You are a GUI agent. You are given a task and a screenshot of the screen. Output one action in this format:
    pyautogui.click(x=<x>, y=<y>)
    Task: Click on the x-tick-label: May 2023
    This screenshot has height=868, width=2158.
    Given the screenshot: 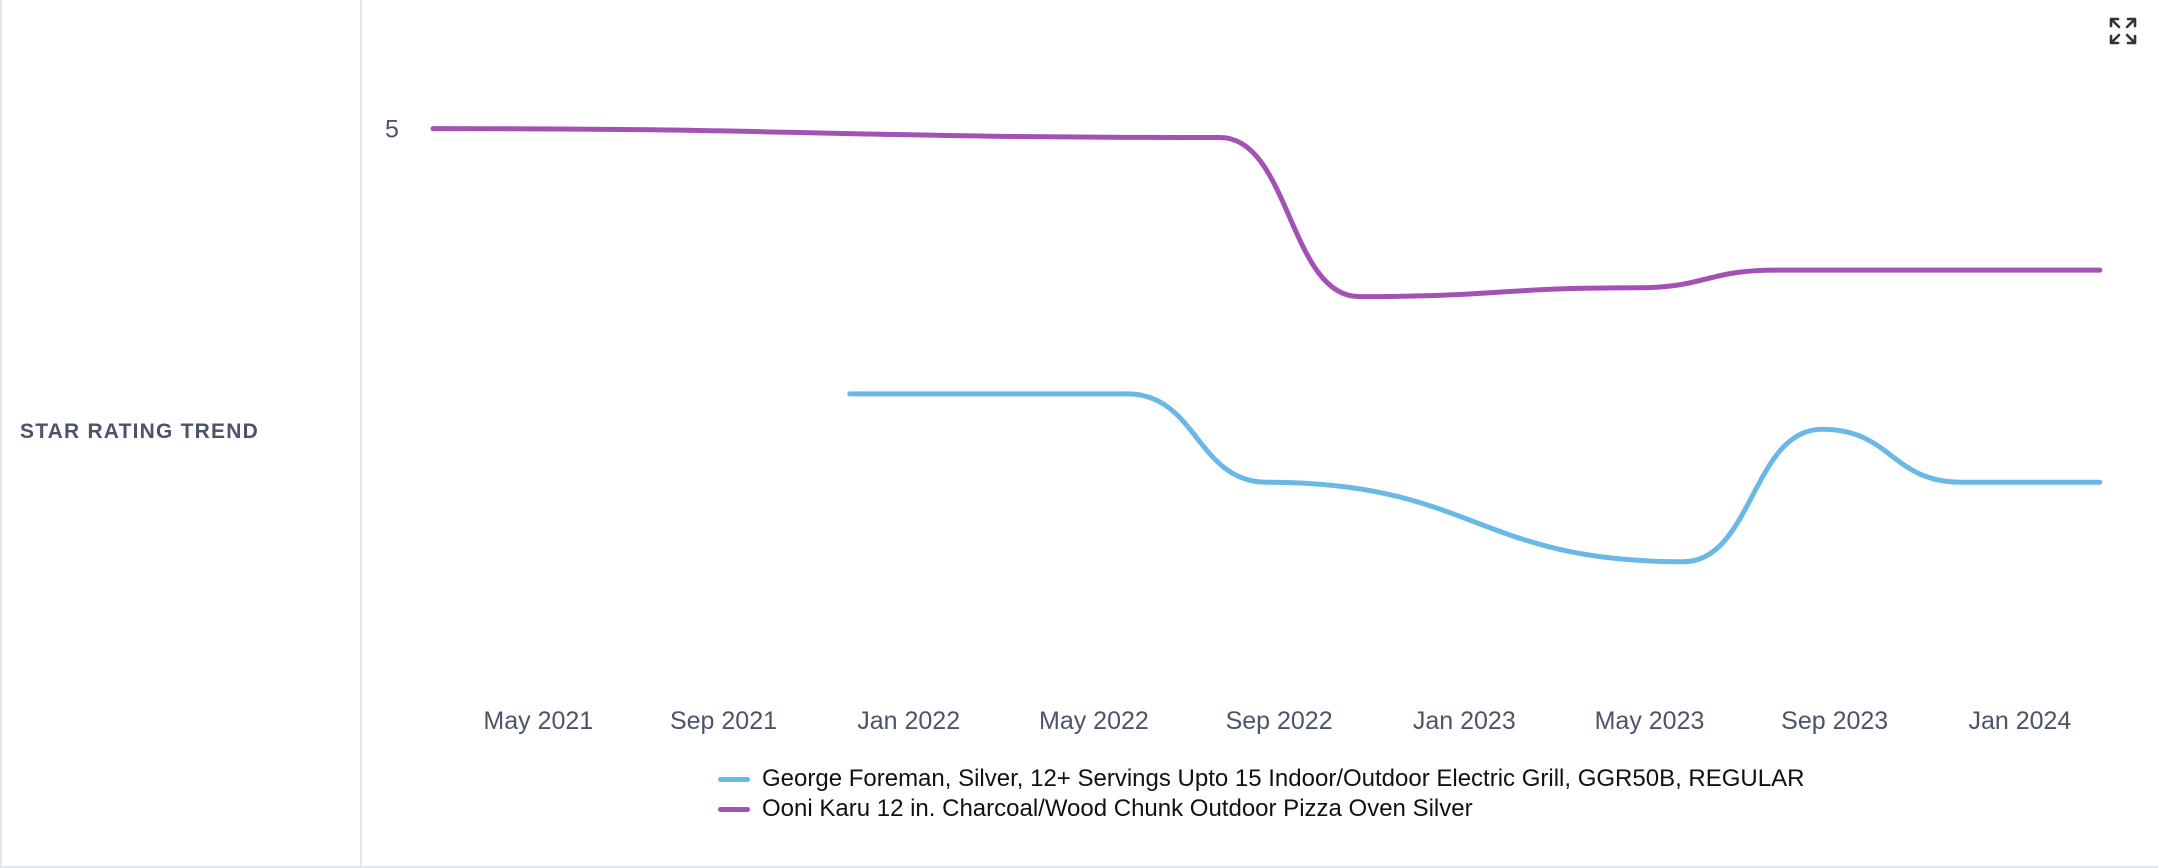 What is the action you would take?
    pyautogui.click(x=1650, y=721)
    